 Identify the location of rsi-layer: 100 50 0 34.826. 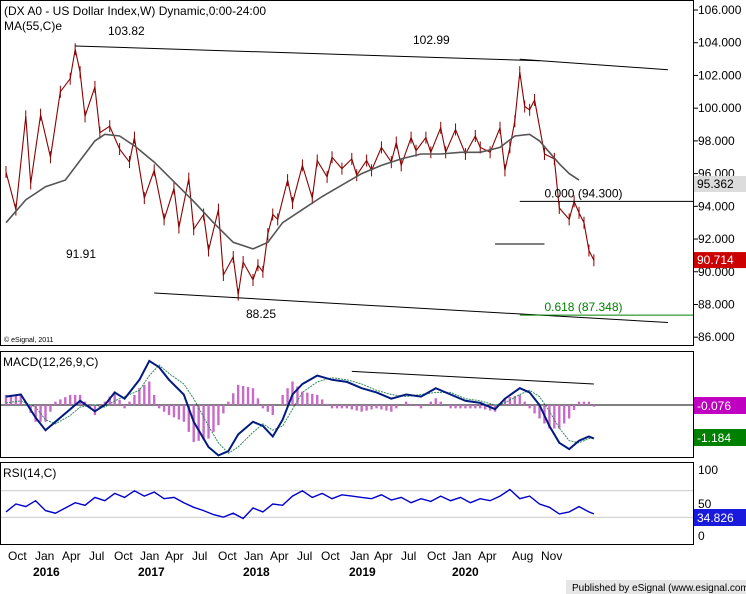
(373, 503).